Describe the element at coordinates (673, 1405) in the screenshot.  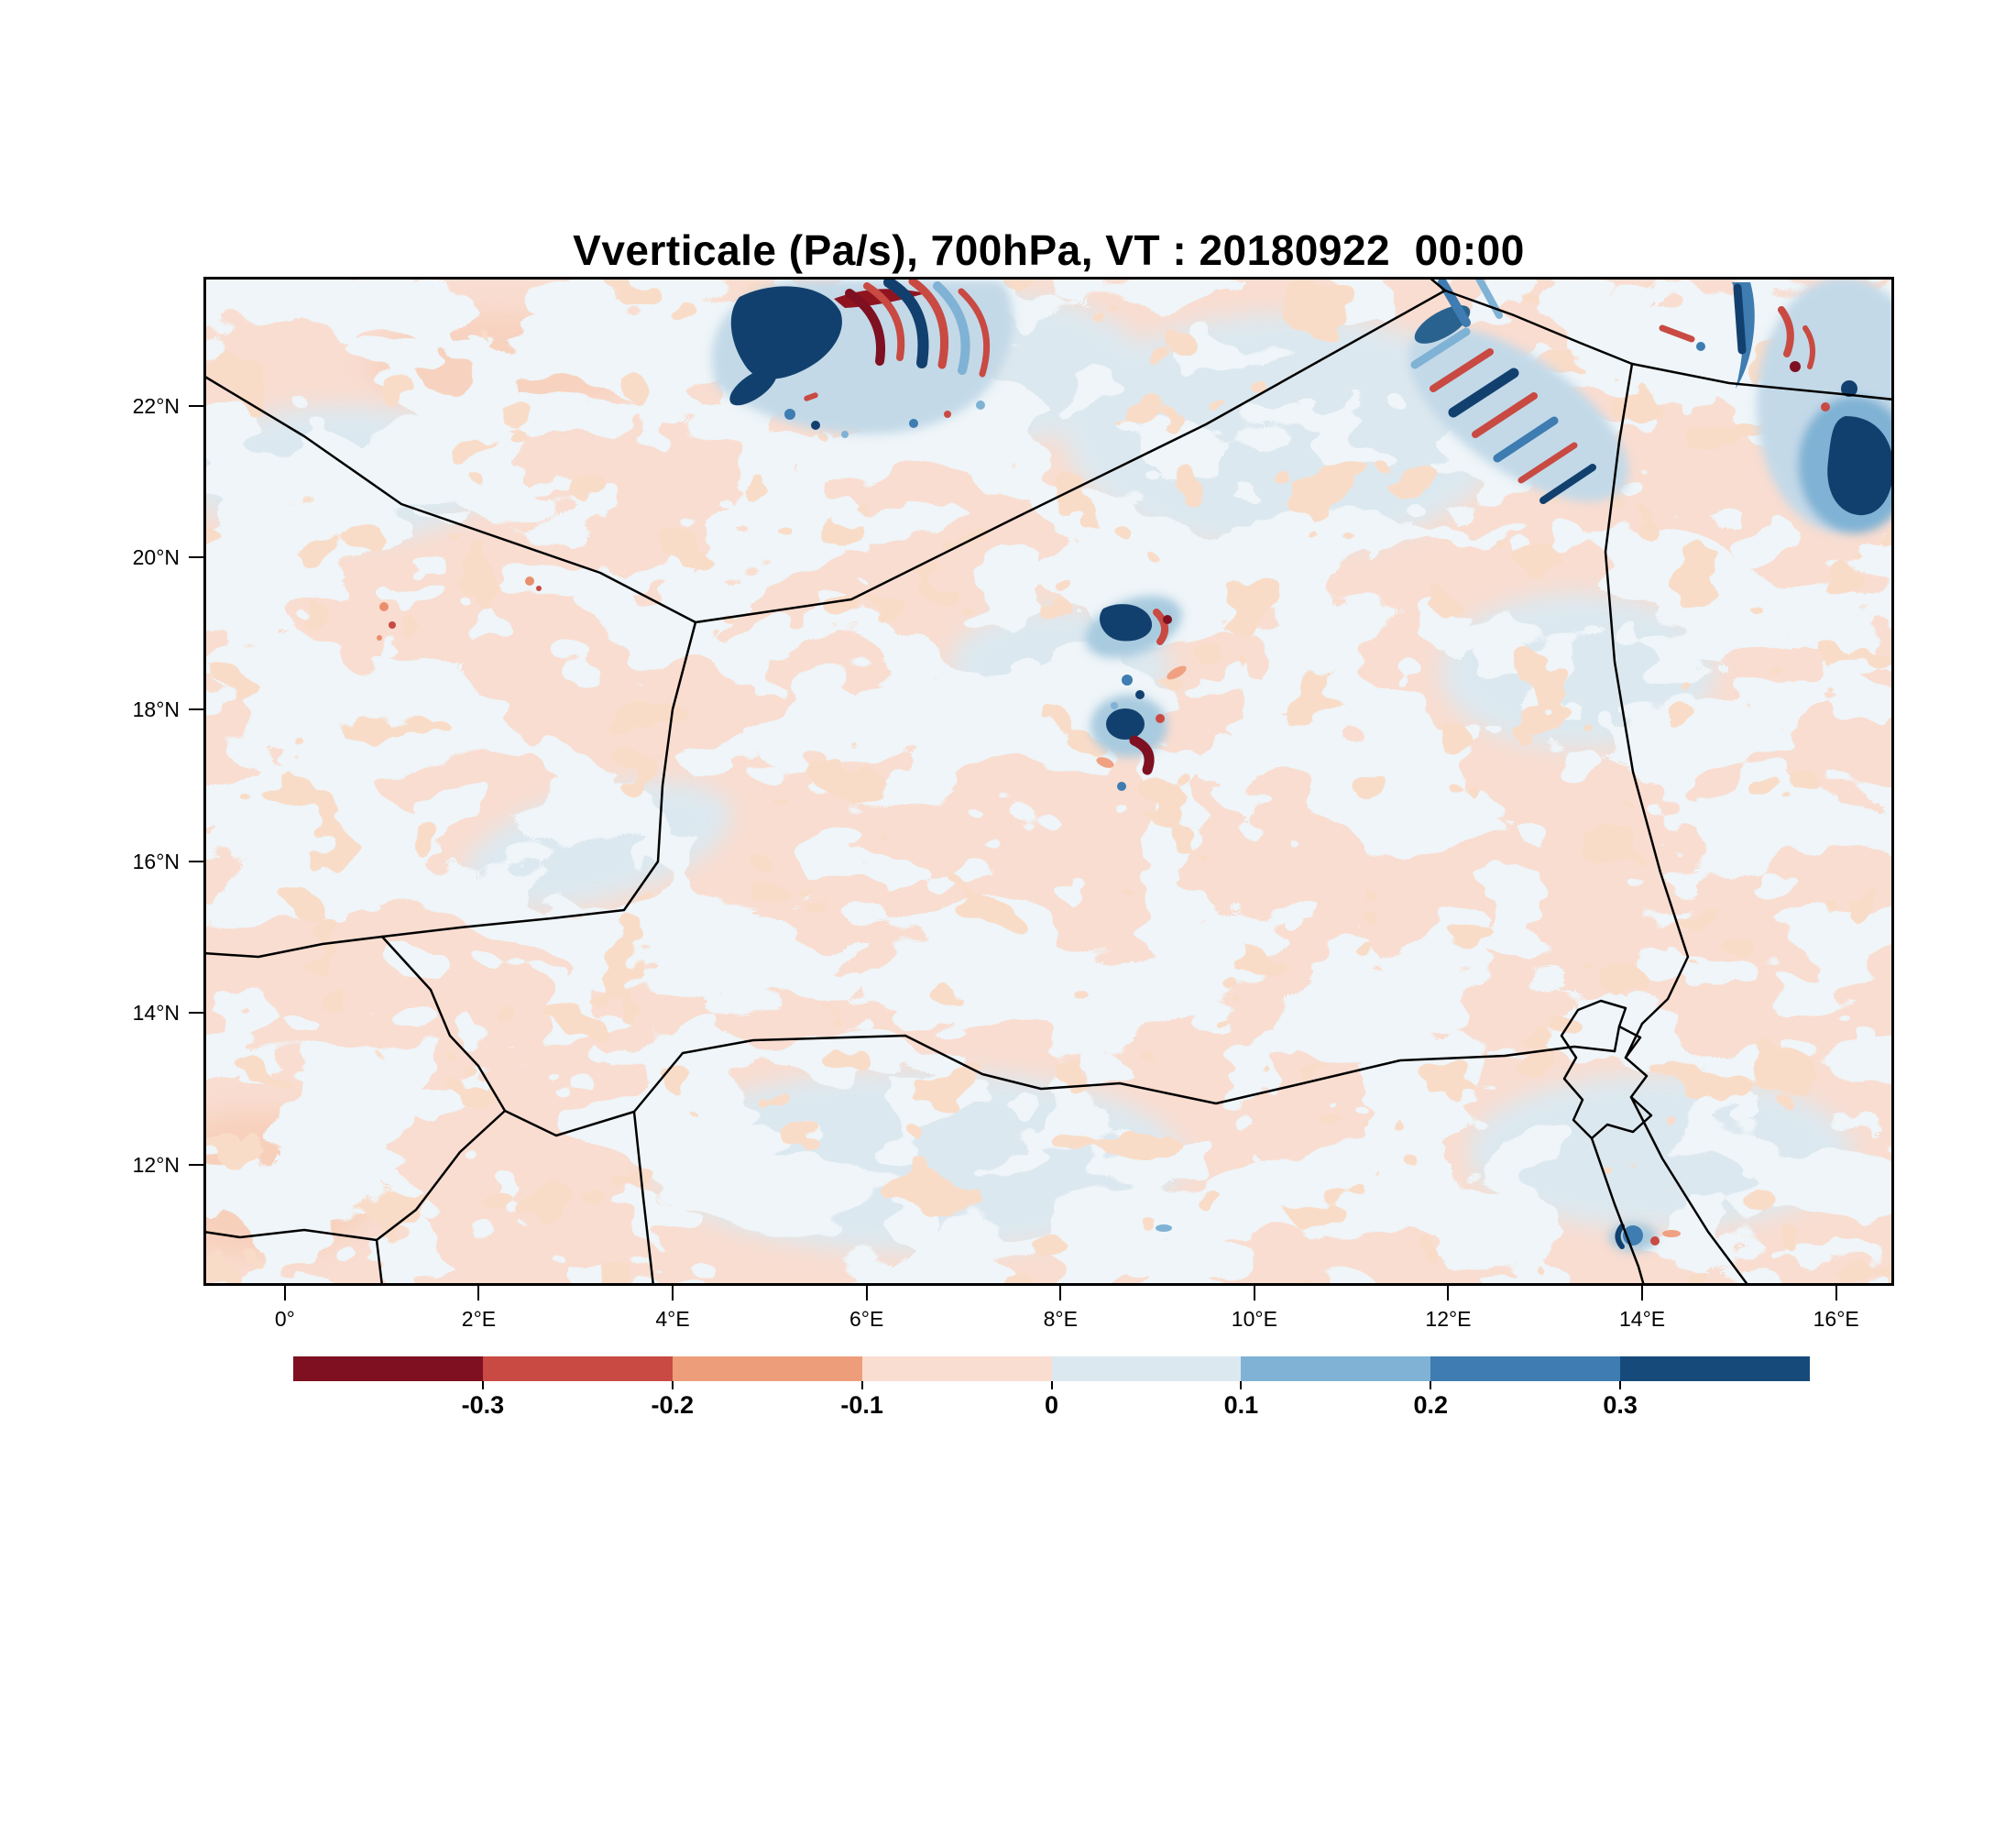
I see `colorbar-tick-label: -0.2` at that location.